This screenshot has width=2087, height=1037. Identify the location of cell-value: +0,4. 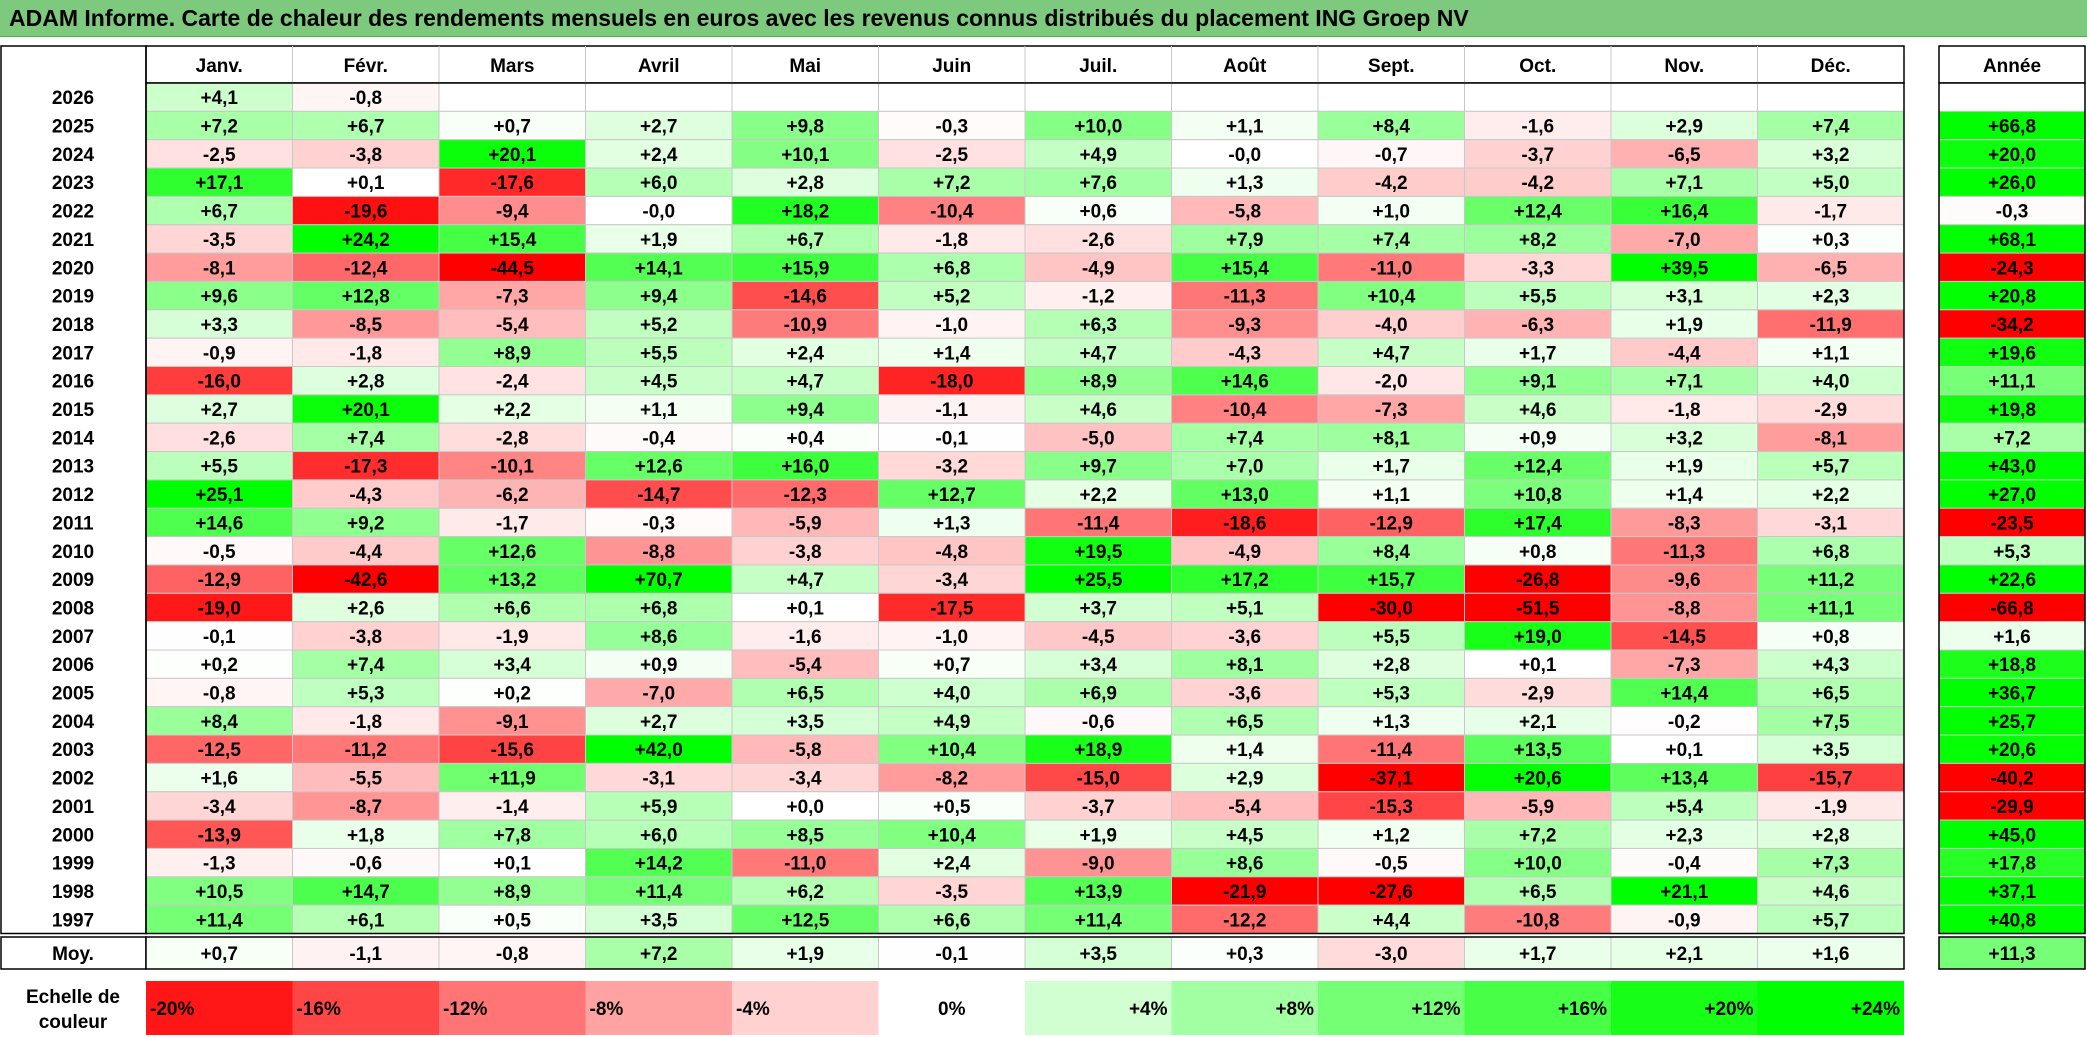
(805, 438).